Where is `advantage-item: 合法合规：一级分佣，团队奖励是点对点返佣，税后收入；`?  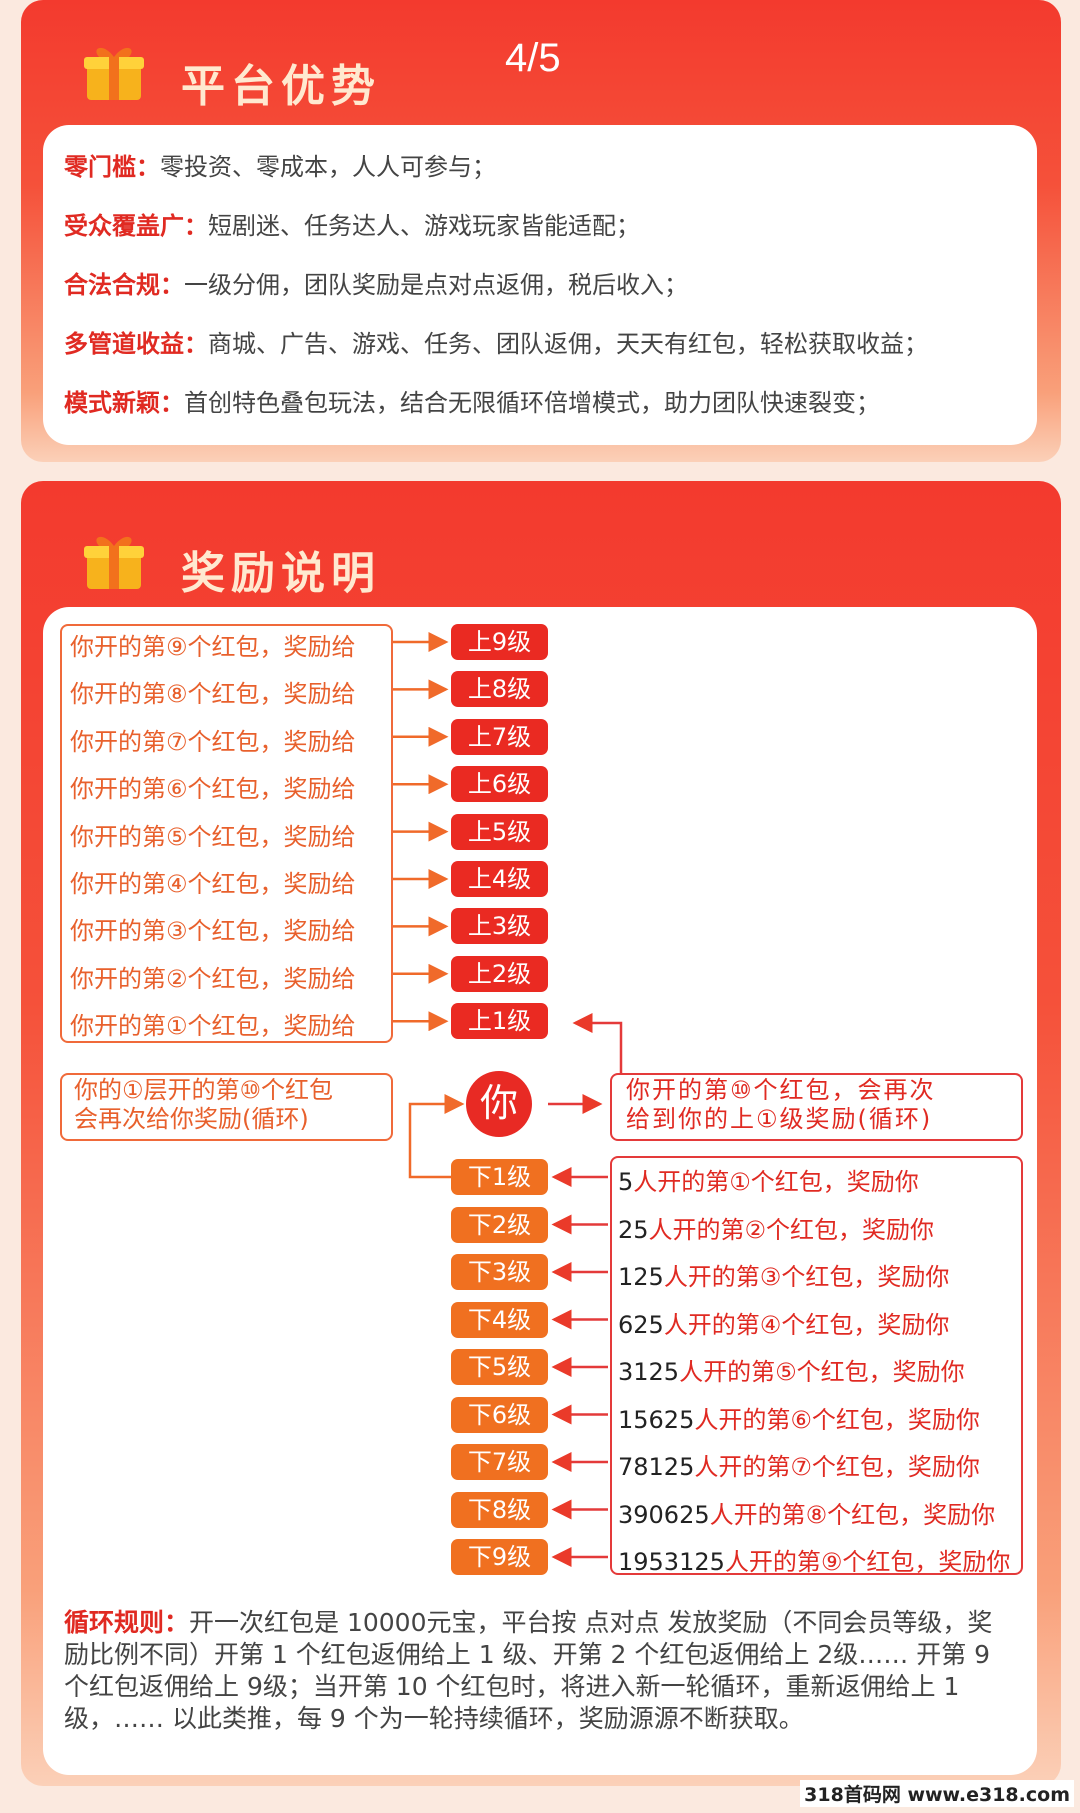
advantage-item: 合法合规：一级分佣，团队奖励是点对点返佣，税后收入； is located at coordinates (376, 282).